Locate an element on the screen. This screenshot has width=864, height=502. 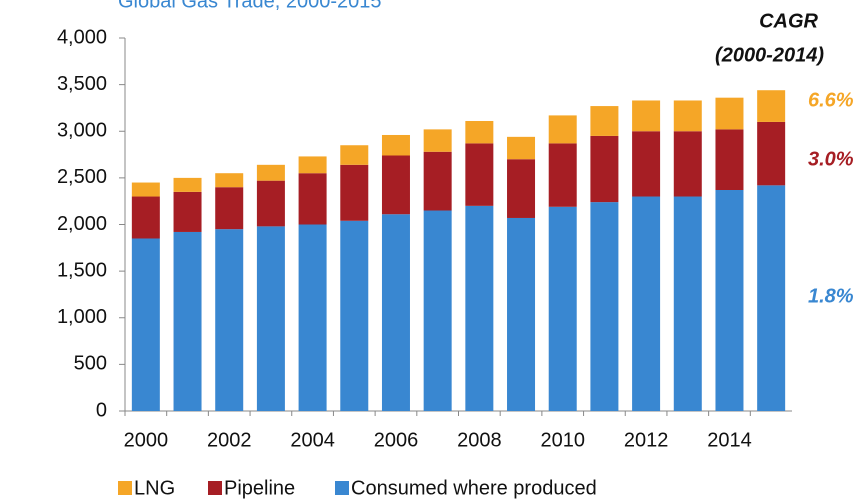
cagr-period: (2000-2014) is located at coordinates (769, 55).